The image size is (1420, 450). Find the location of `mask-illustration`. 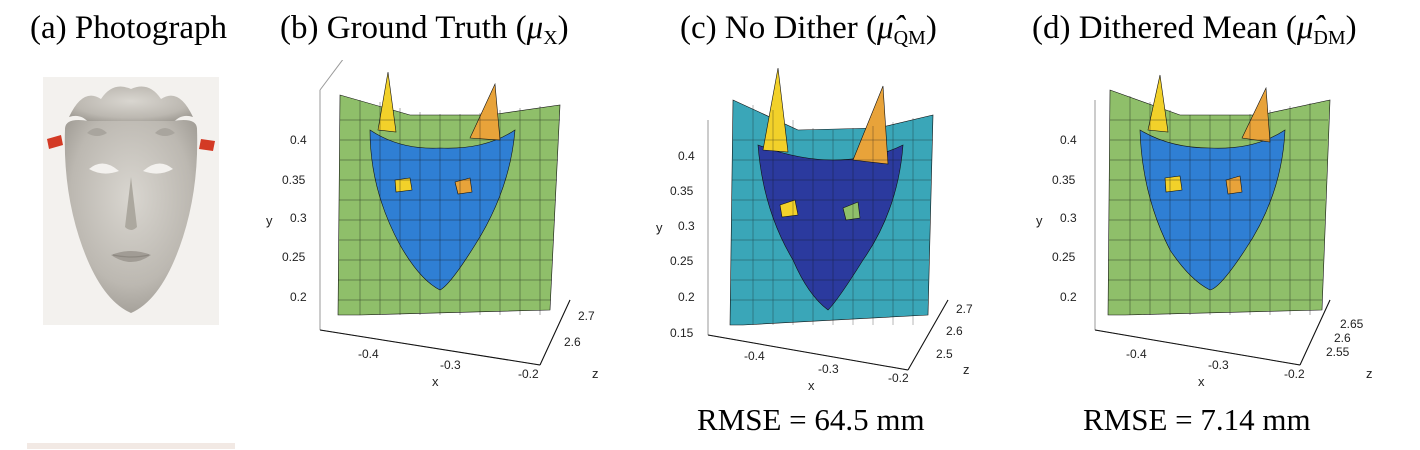

mask-illustration is located at coordinates (131, 199).